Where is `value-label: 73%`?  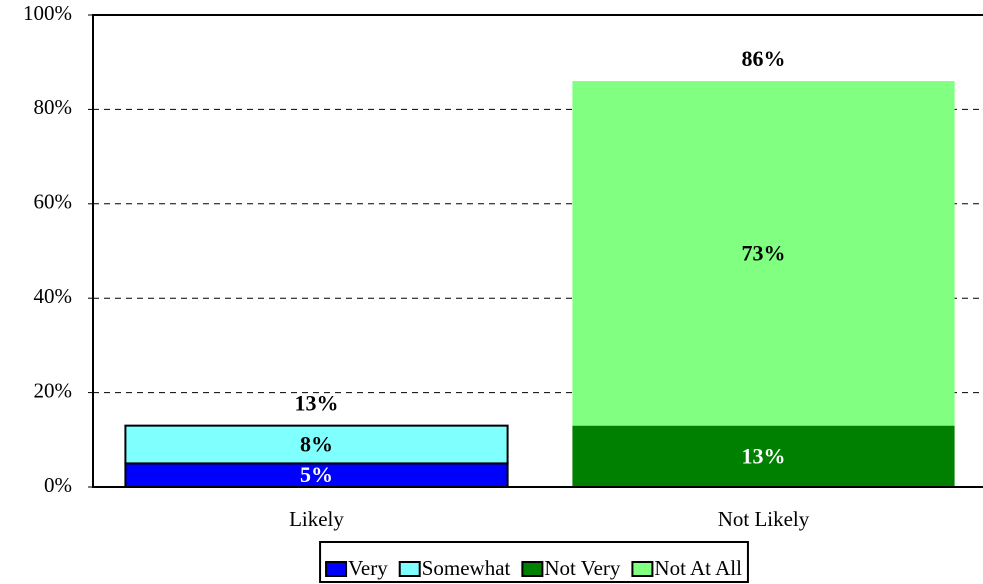 value-label: 73% is located at coordinates (764, 252).